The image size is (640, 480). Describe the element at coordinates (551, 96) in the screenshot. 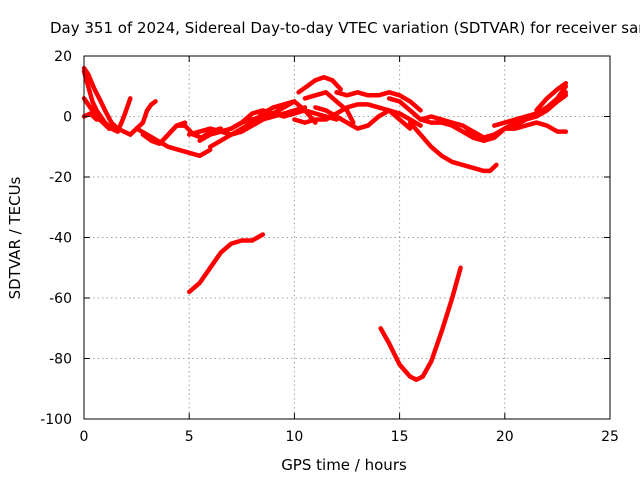

I see `series-line-sat-aa` at that location.